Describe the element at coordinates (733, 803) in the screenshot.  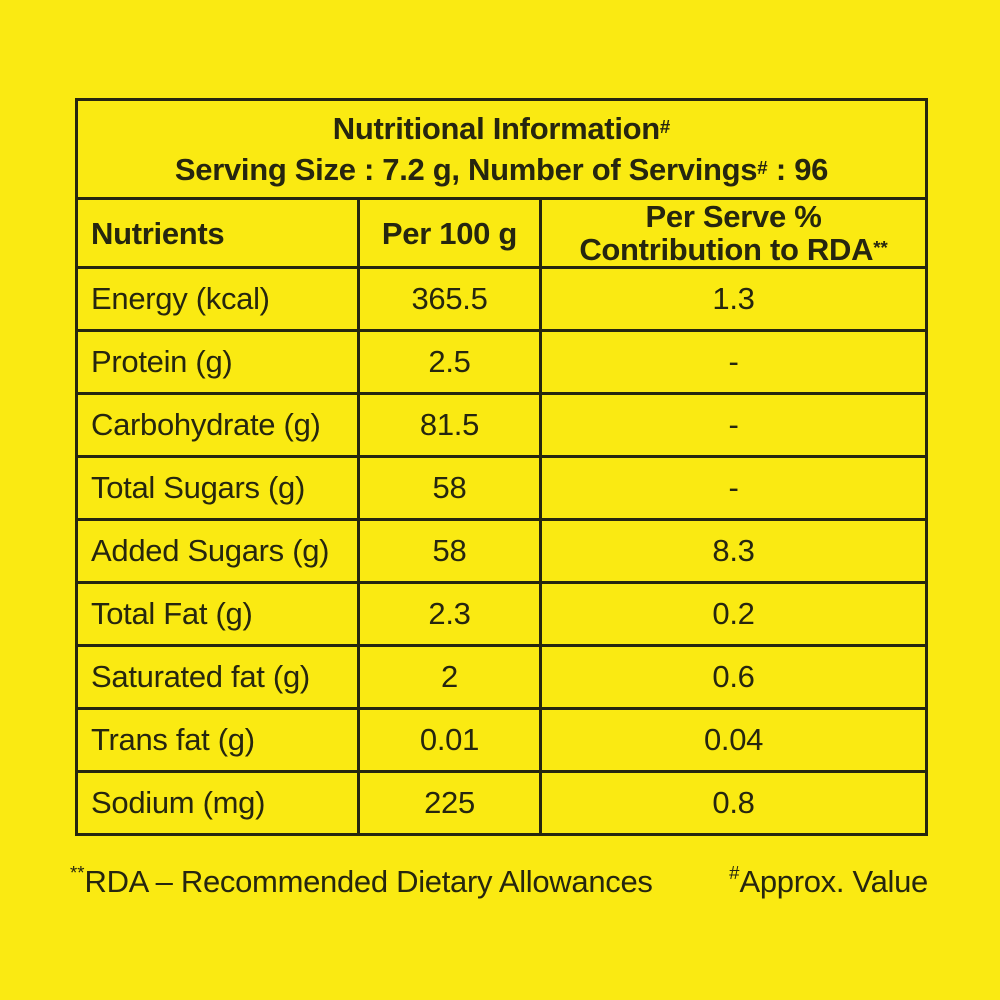
I see `nutrient-rda-value: 0.8` at that location.